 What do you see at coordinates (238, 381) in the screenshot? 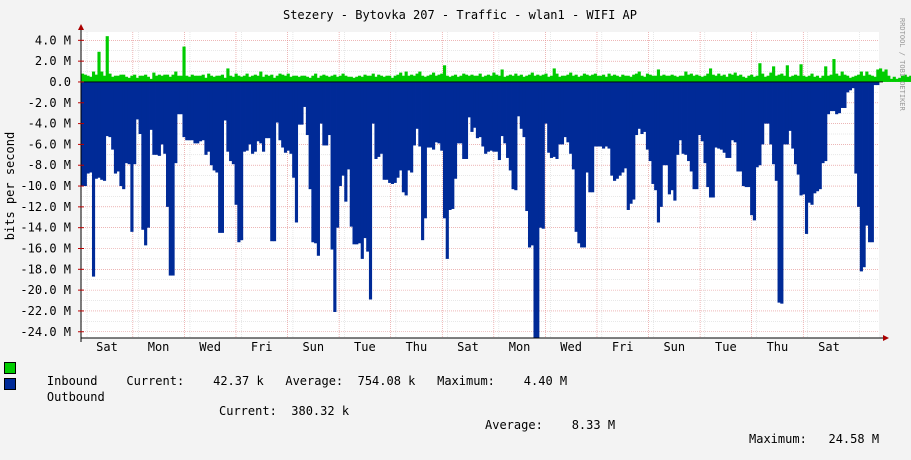
I see `legend-inbound-current: 42.37 k` at bounding box center [238, 381].